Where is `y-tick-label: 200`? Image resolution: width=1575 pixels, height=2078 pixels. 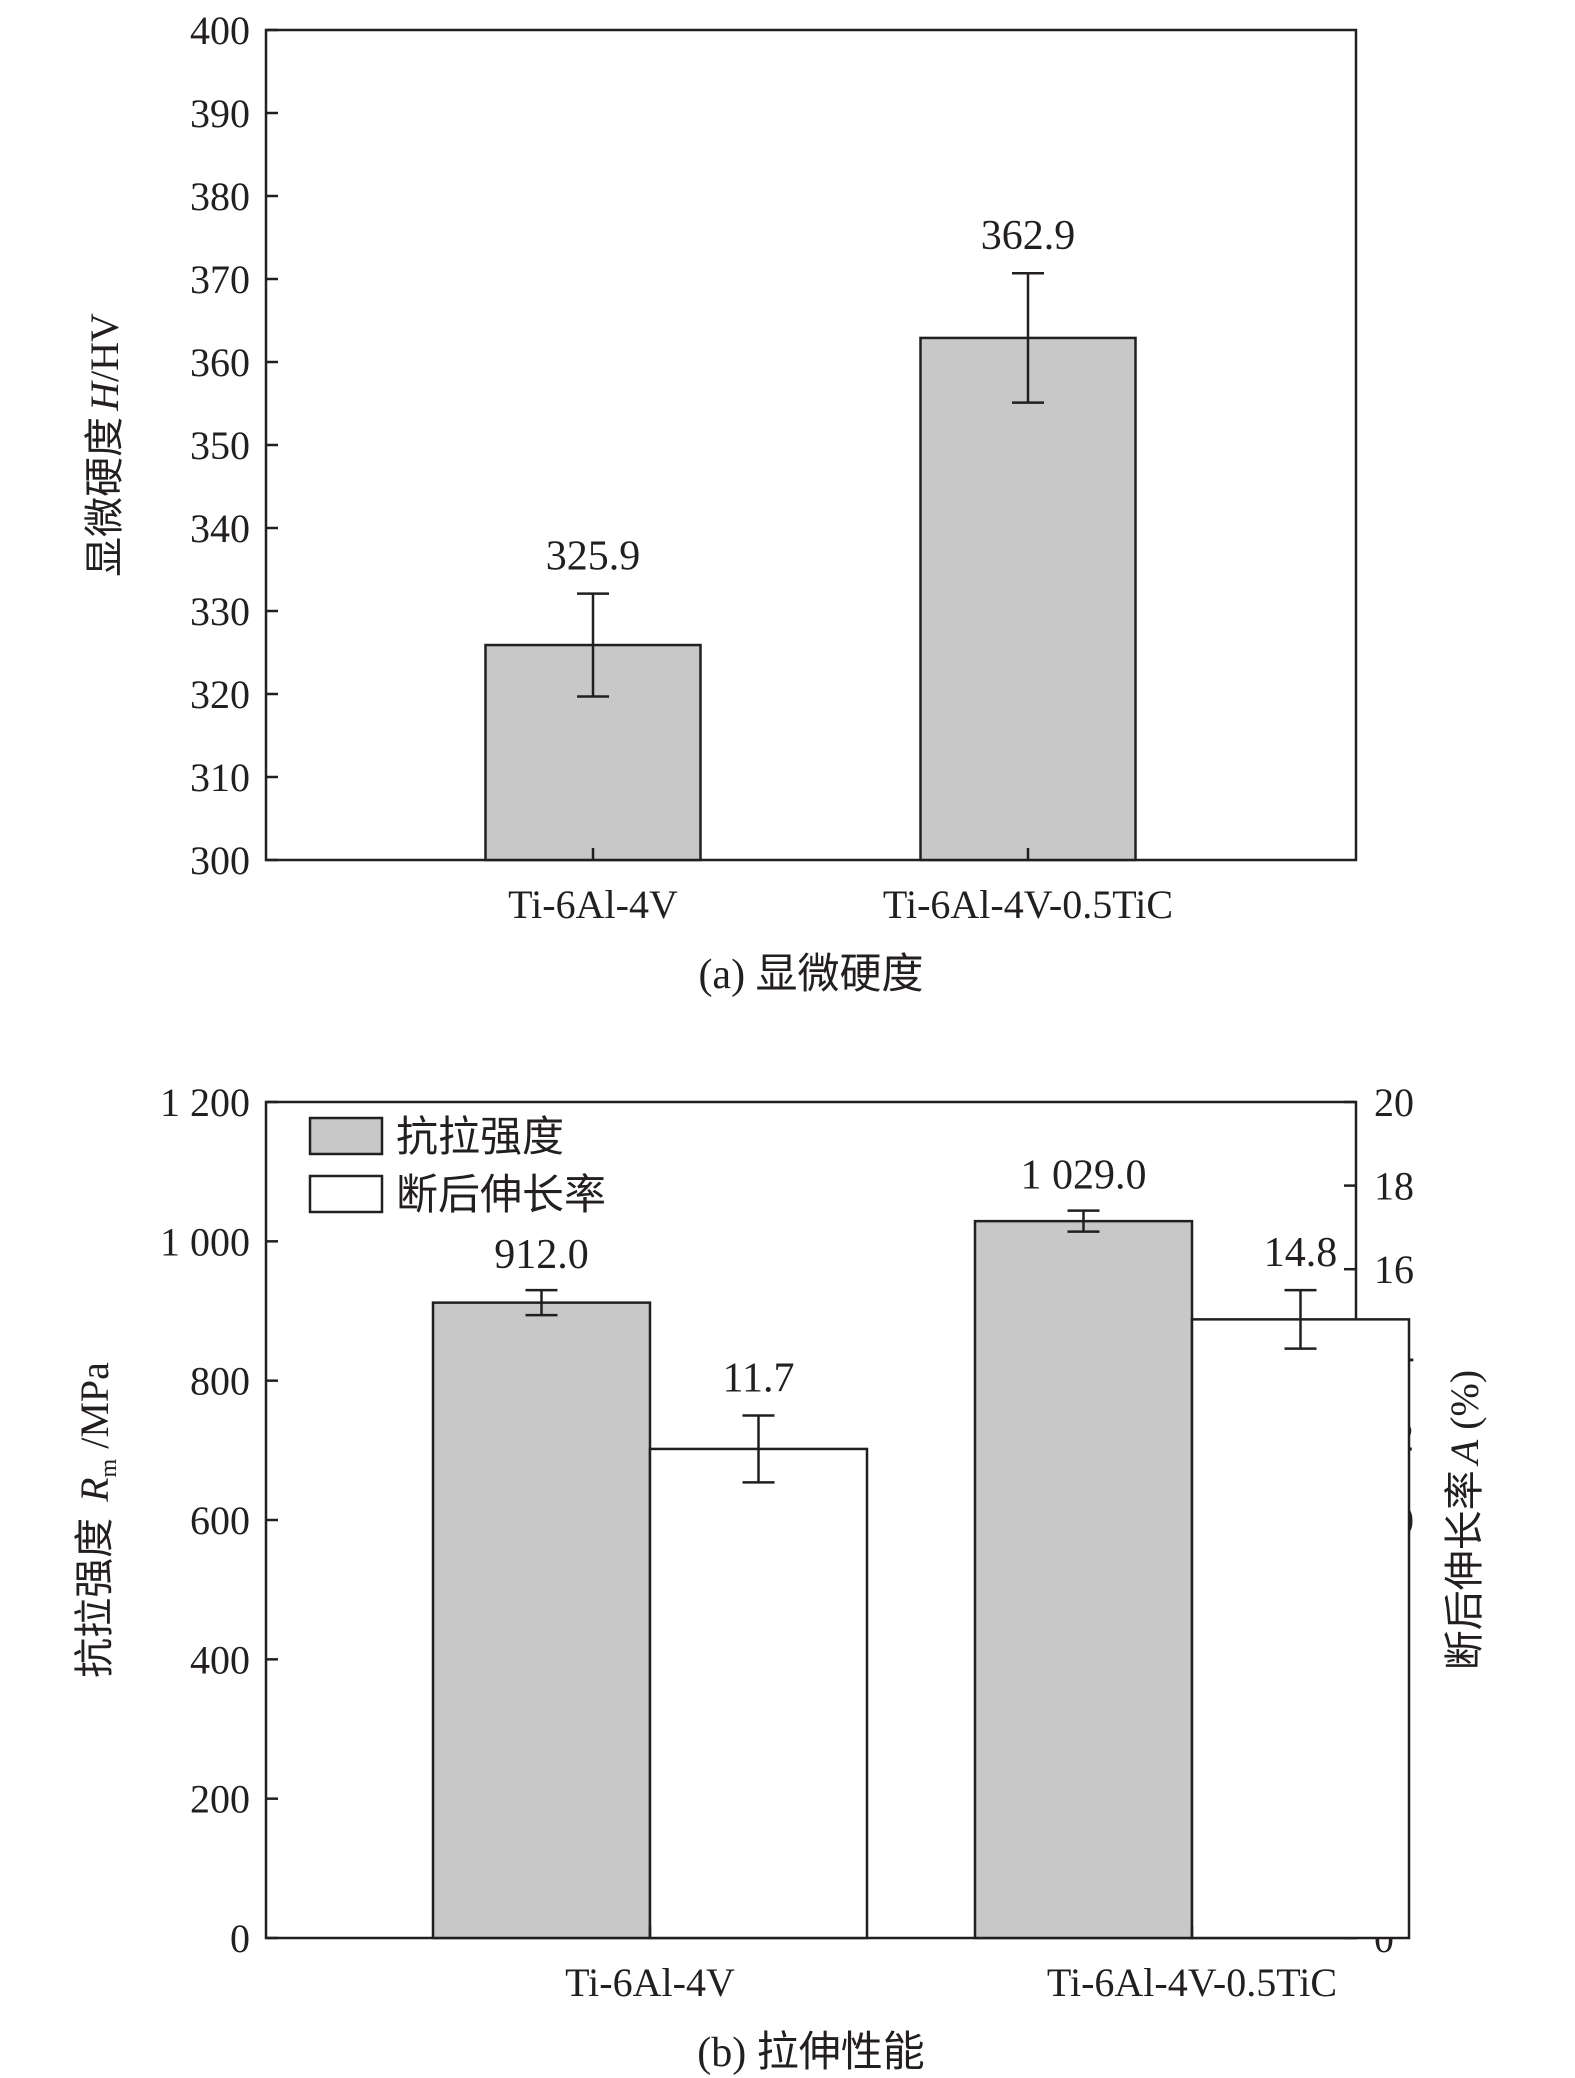 y-tick-label: 200 is located at coordinates (220, 1799).